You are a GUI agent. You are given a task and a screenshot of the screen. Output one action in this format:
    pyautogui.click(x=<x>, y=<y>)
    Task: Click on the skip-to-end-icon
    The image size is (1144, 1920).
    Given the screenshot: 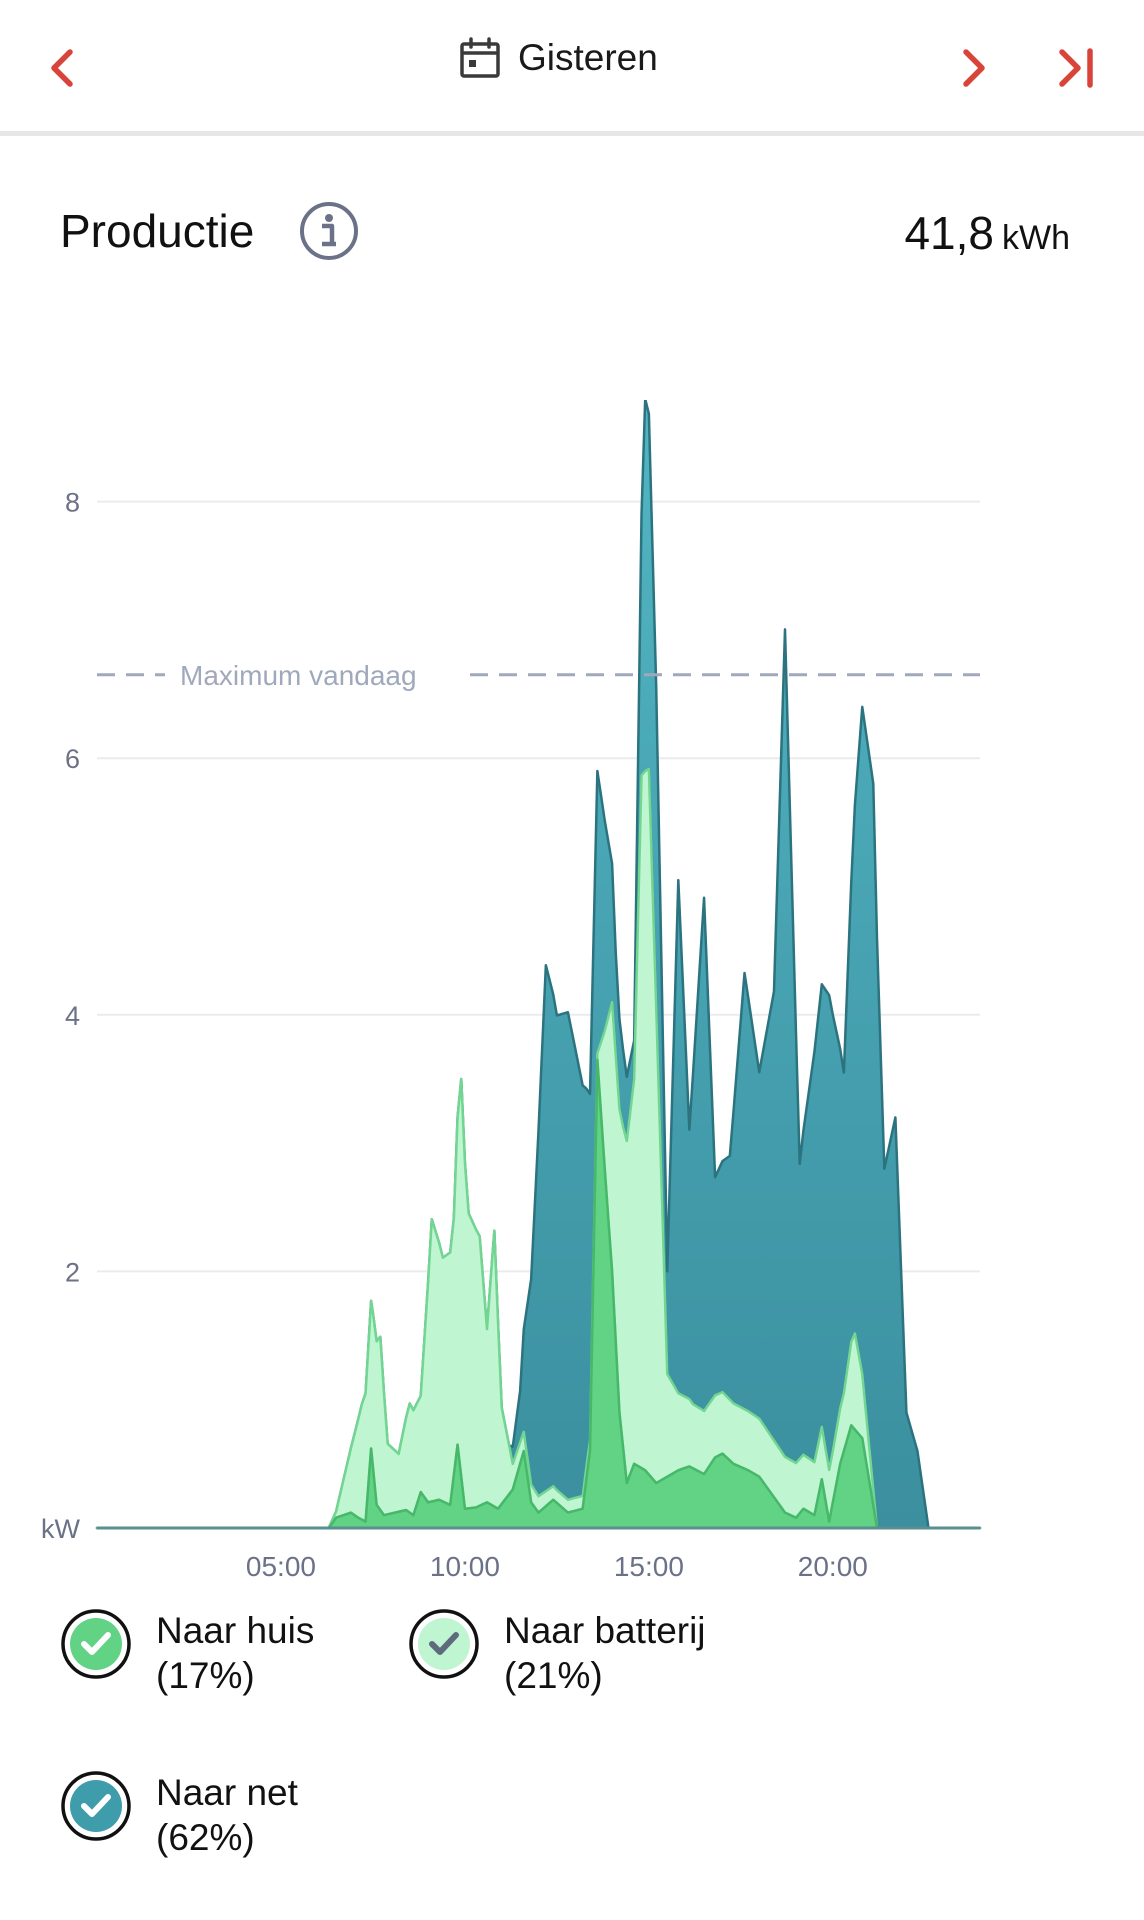 What is the action you would take?
    pyautogui.click(x=1076, y=68)
    